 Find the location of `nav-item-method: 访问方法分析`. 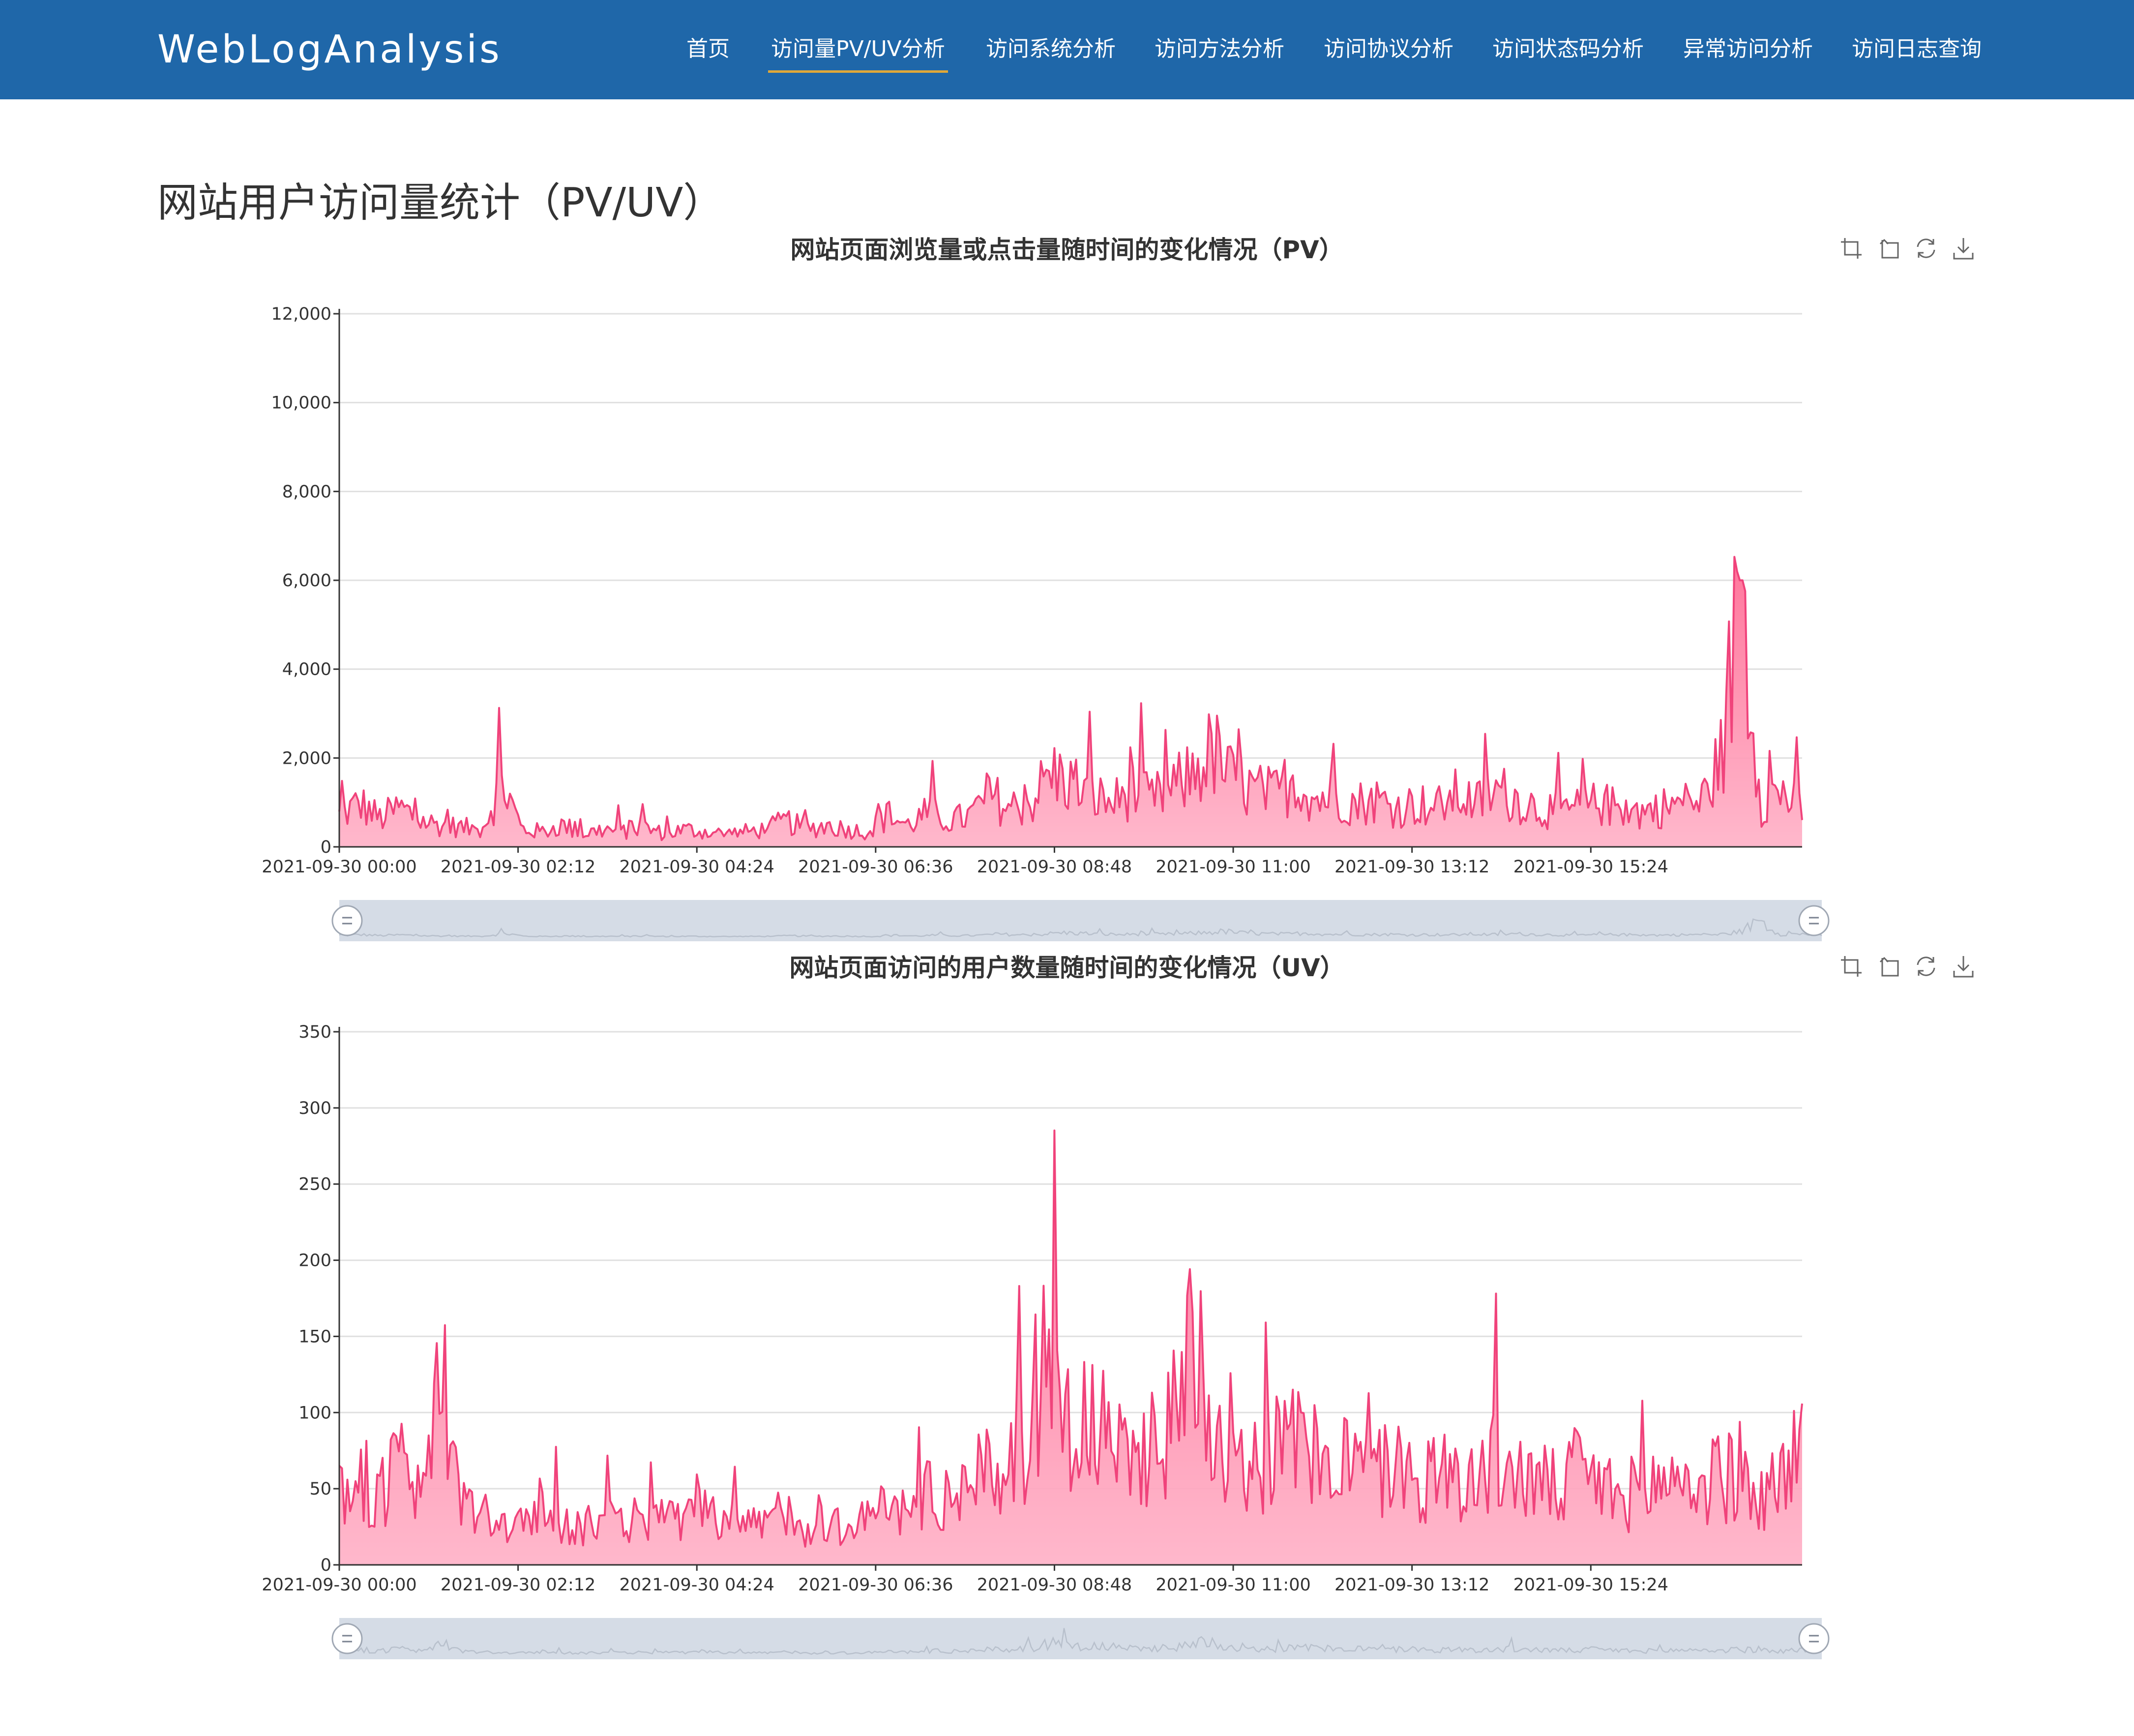

nav-item-method: 访问方法分析 is located at coordinates (1219, 48).